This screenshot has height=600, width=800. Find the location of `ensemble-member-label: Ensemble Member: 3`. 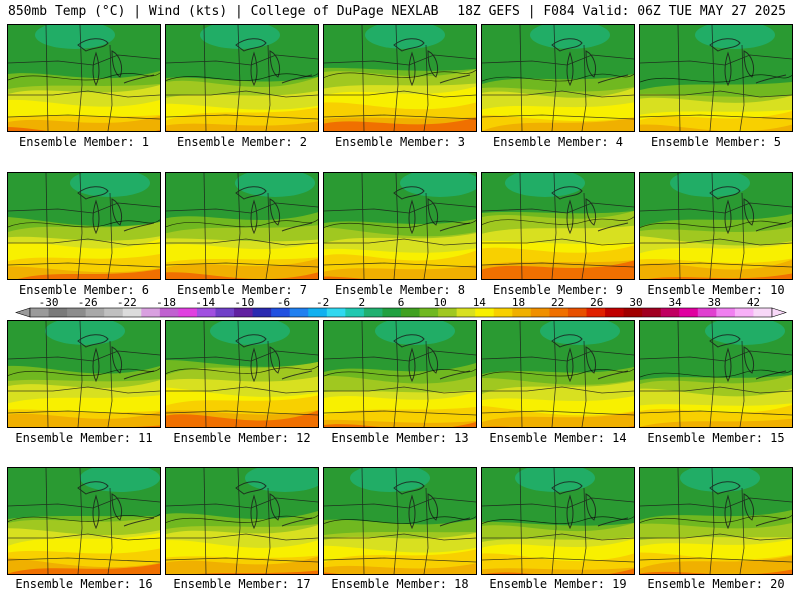

ensemble-member-label: Ensemble Member: 3 is located at coordinates (400, 142).